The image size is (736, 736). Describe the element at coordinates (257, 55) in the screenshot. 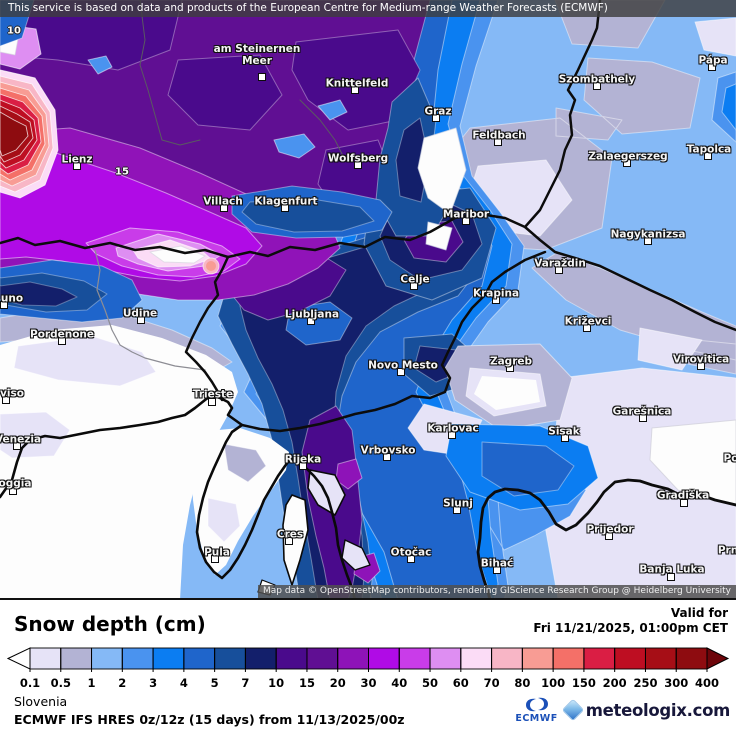

I see `city-label: am Steinernen Meer` at that location.